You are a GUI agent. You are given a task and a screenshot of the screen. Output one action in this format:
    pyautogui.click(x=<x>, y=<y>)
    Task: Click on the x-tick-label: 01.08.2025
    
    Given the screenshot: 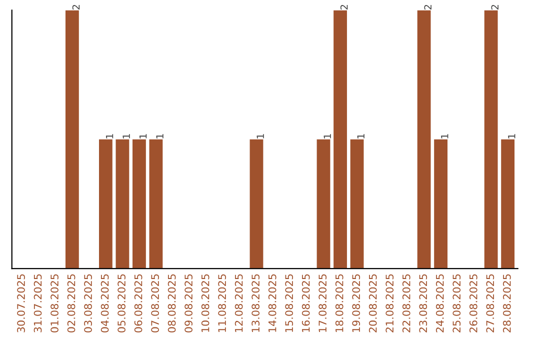 What is the action you would take?
    pyautogui.click(x=54, y=303)
    